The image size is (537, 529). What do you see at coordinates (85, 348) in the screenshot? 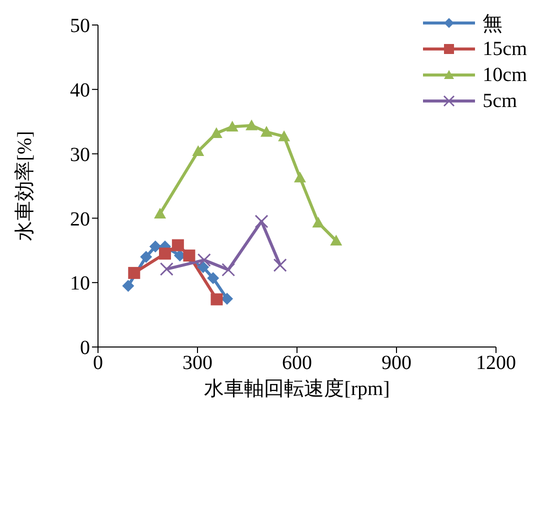
I see `y-tick-label: 0` at bounding box center [85, 348].